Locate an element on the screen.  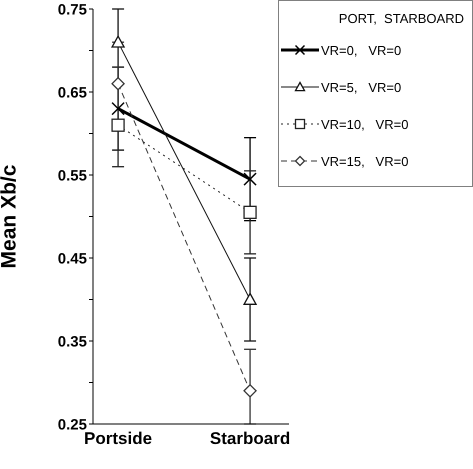
x-tick-label: Starboard is located at coordinates (250, 438).